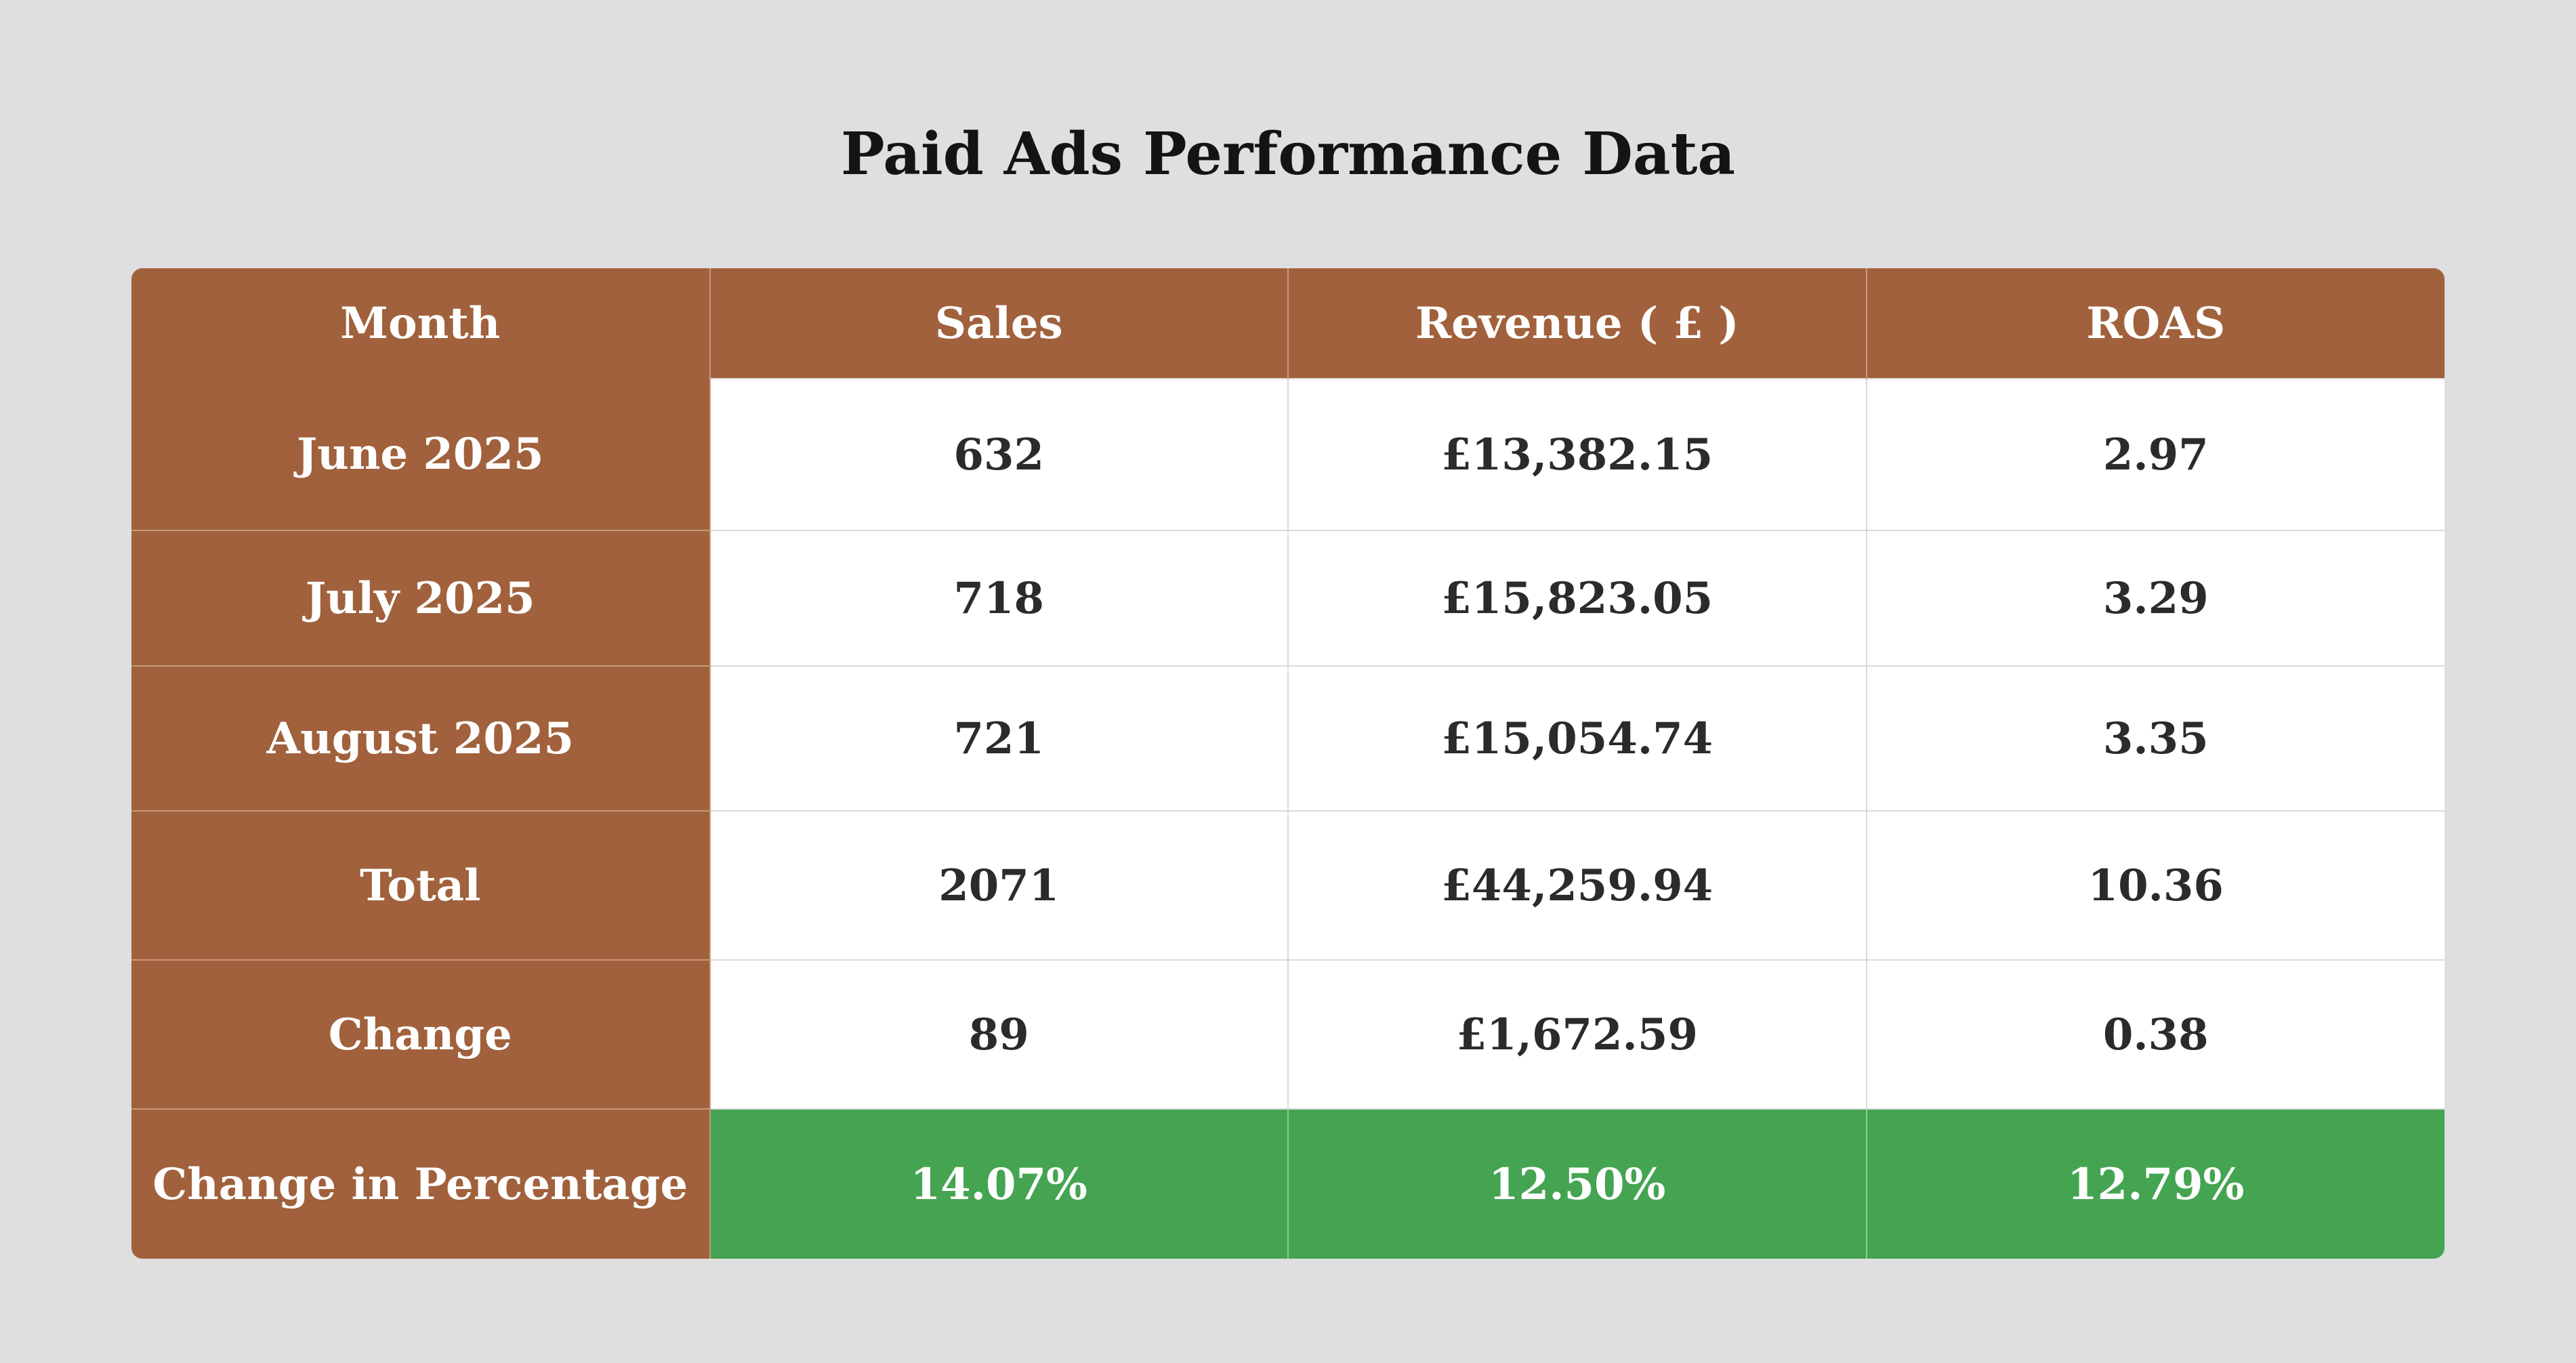  Describe the element at coordinates (999, 1034) in the screenshot. I see `cell-sales: 89` at that location.